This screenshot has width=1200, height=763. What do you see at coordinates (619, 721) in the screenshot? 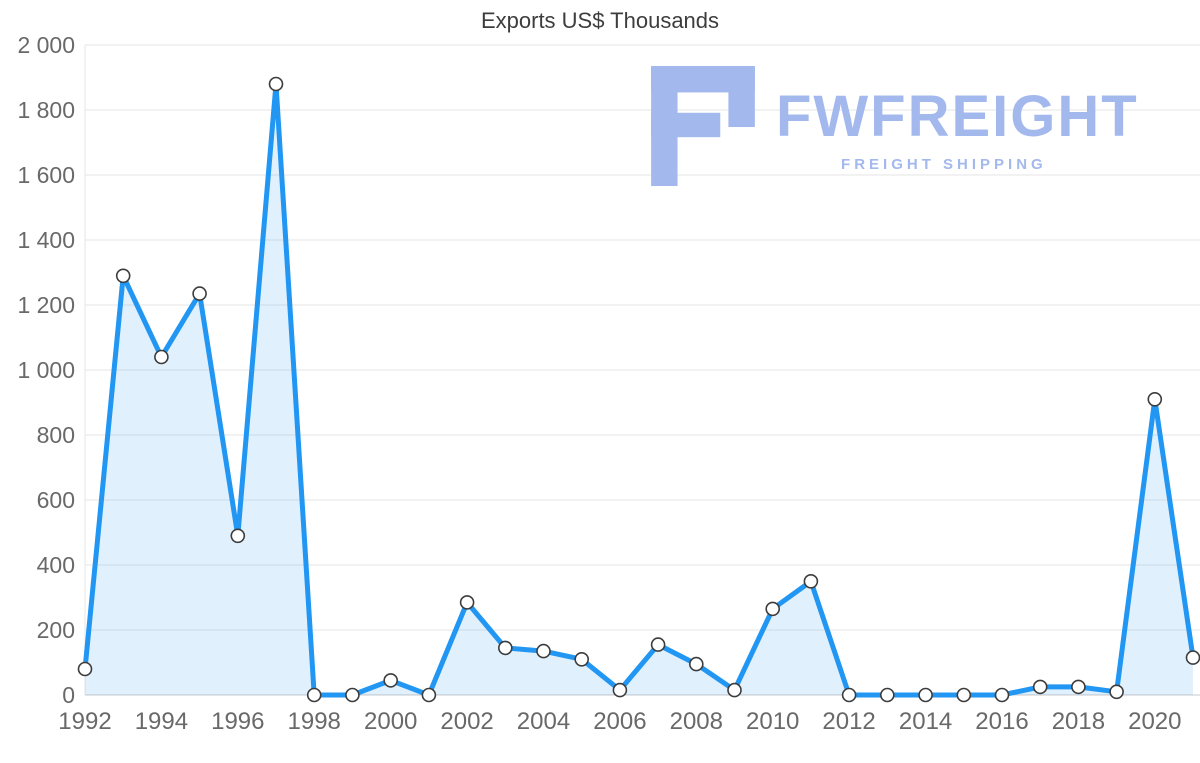
I see `x-axis-label: 2006` at bounding box center [619, 721].